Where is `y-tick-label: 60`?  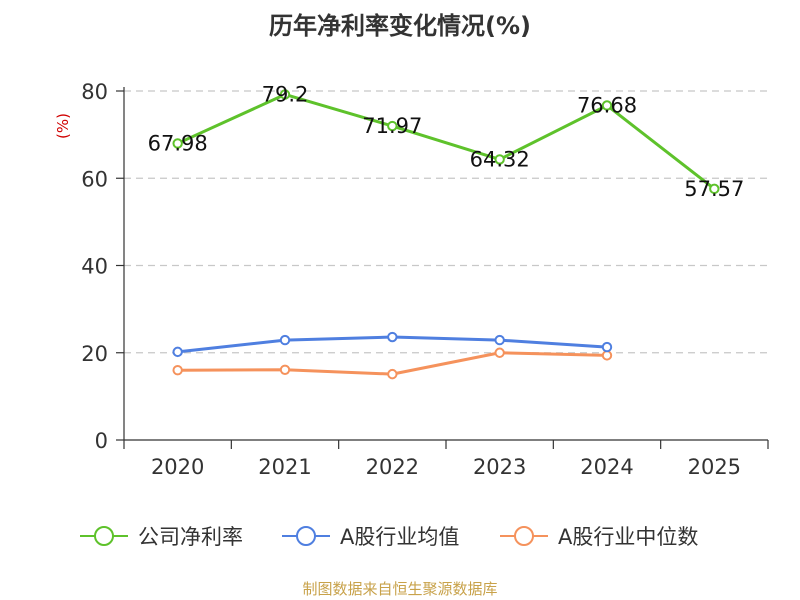 y-tick-label: 60 is located at coordinates (94, 179).